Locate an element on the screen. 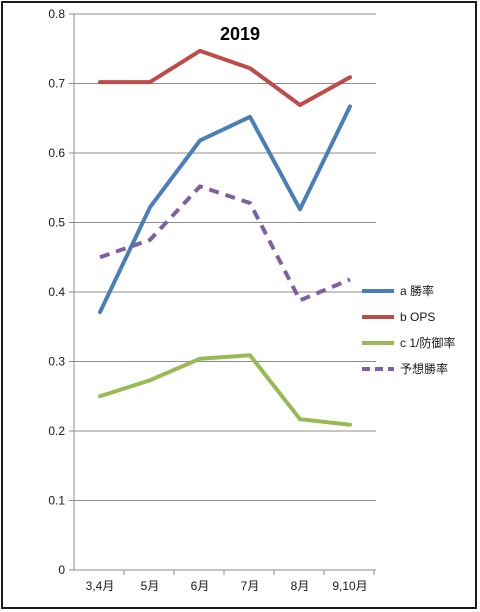  legend-label-2: b OPS is located at coordinates (417, 317).